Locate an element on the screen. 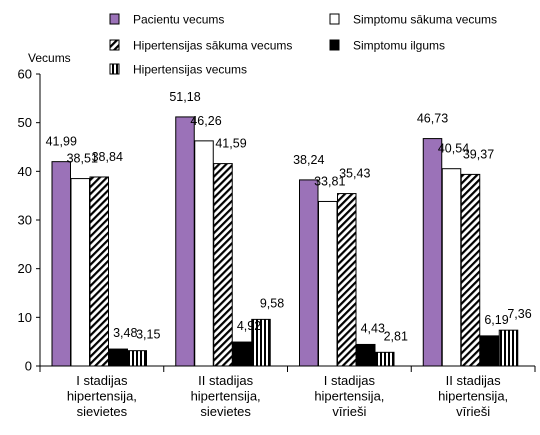 The height and width of the screenshot is (435, 540). y-axis-label: Vecums is located at coordinates (49, 58).